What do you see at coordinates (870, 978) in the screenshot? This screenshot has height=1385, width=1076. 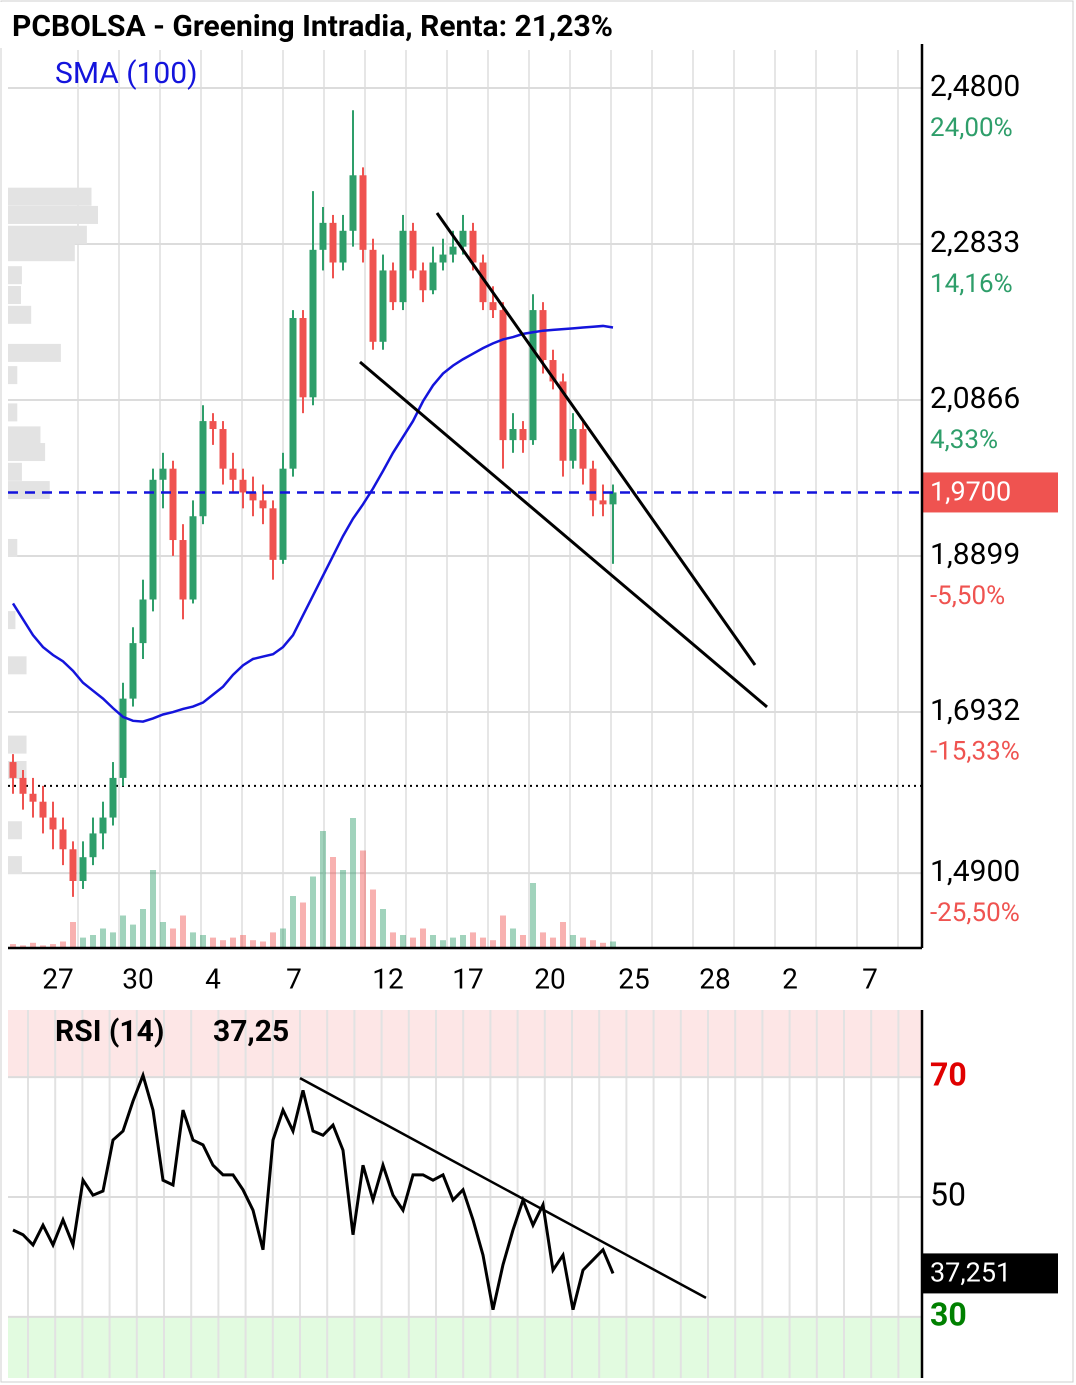 I see `x-tick-label: 7` at bounding box center [870, 978].